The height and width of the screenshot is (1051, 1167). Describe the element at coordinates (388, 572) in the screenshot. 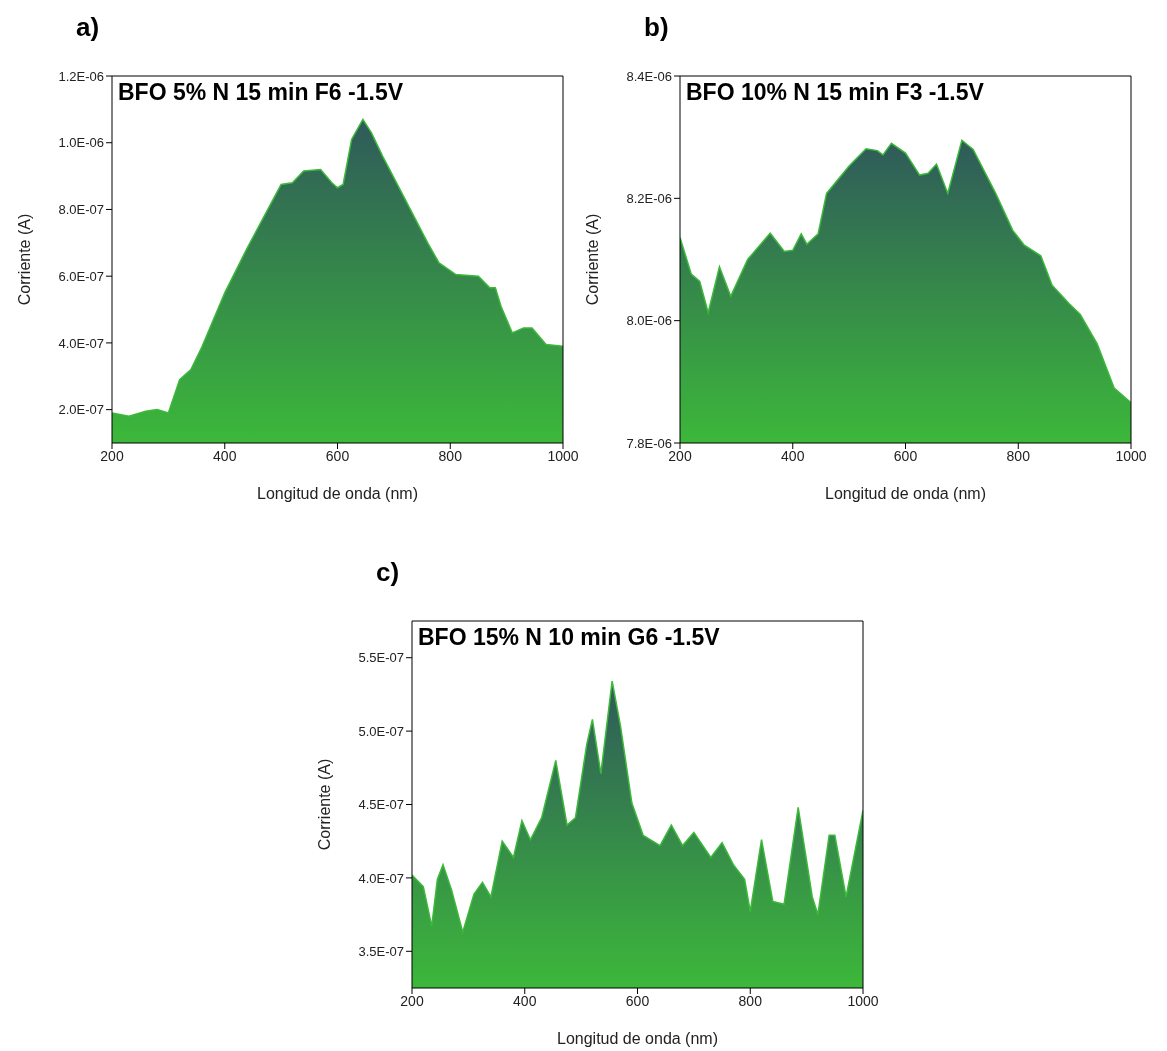

I see `text: c)` at that location.